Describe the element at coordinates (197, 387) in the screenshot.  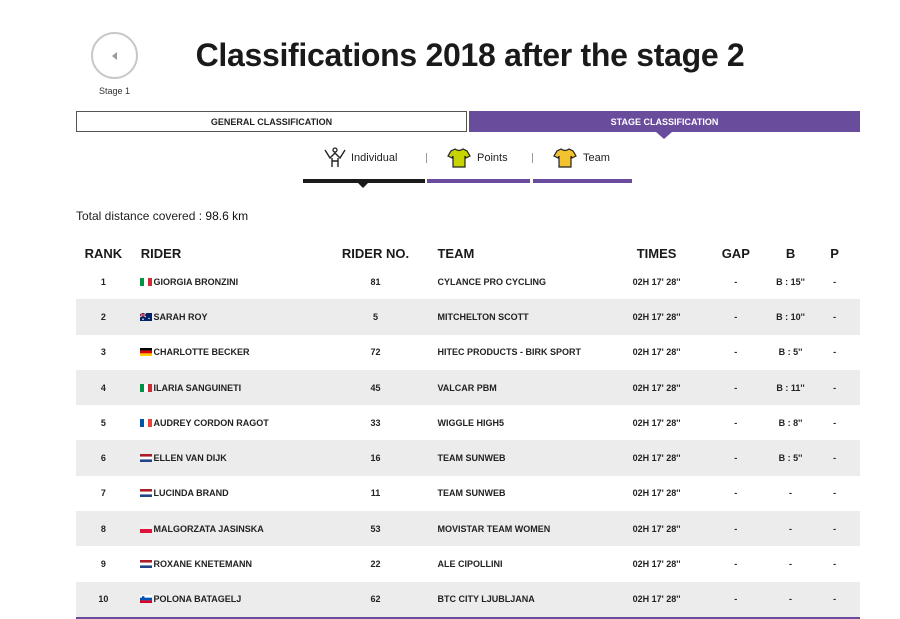
I see `cell-rider-name: ILARIA SANGUINETI` at that location.